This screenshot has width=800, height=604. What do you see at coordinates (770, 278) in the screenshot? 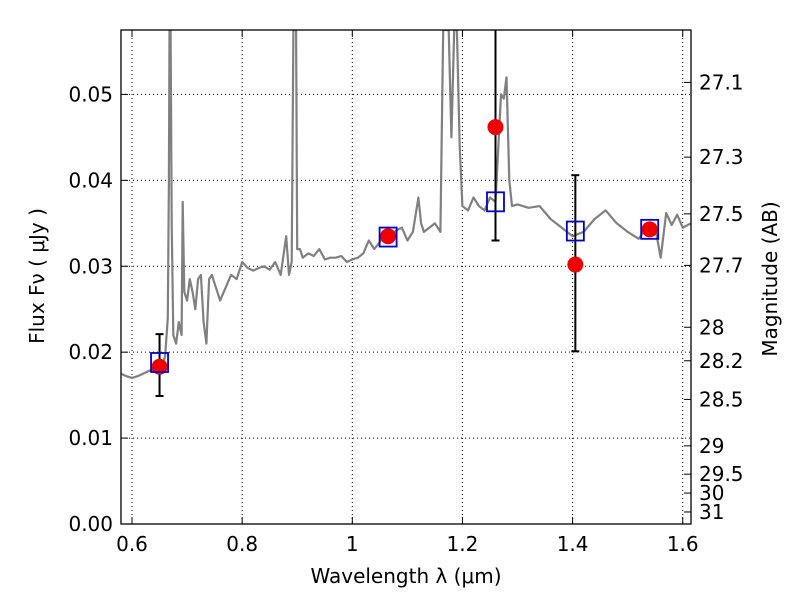
I see `right-axis-label: Magnitude (AB)` at bounding box center [770, 278].